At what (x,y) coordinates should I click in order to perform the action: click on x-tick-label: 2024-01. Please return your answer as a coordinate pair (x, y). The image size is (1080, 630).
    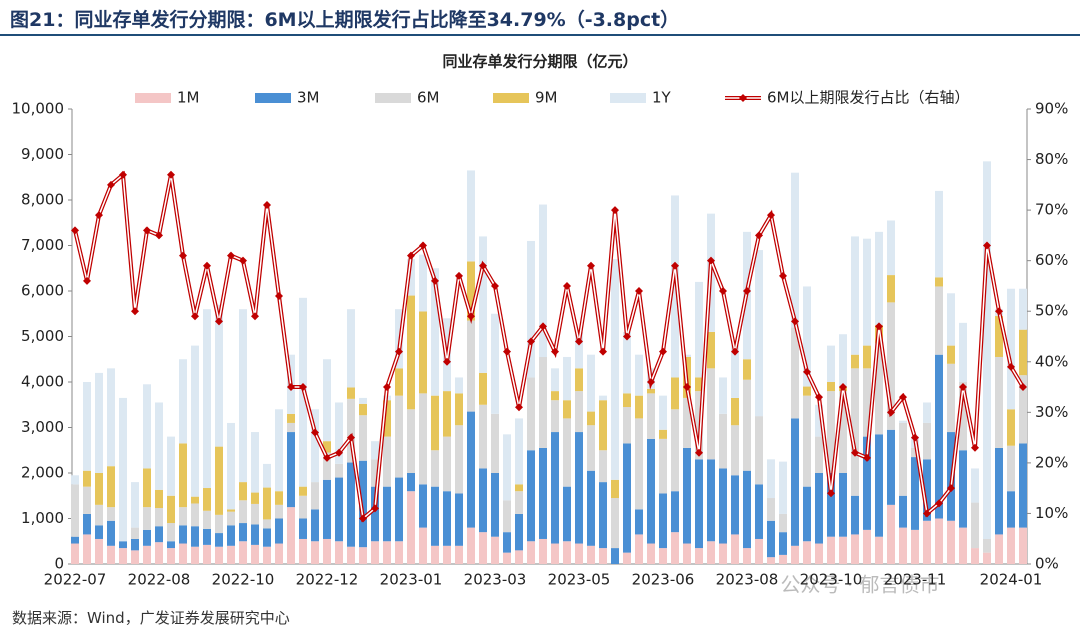
    Looking at the image, I should click on (1011, 580).